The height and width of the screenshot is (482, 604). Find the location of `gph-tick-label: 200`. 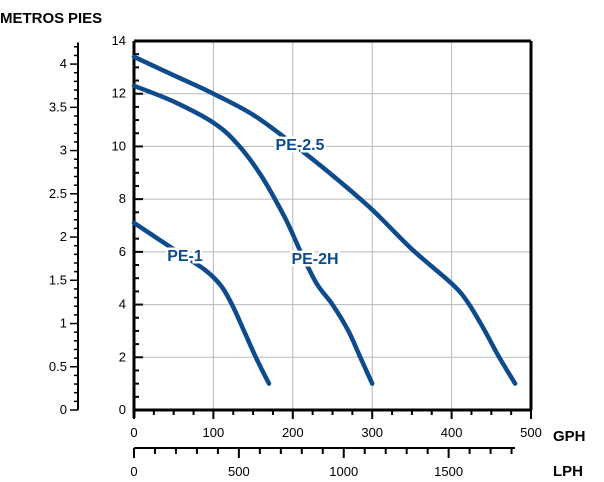

gph-tick-label: 200 is located at coordinates (293, 432).